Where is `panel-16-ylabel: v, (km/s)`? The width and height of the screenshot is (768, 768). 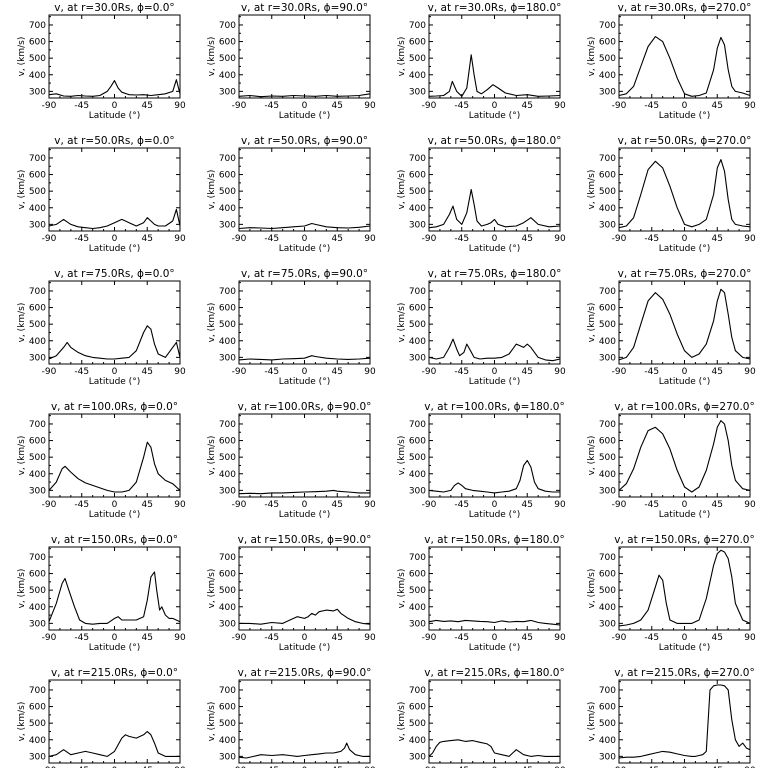
panel-16-ylabel: v, (km/s) is located at coordinates (592, 456).